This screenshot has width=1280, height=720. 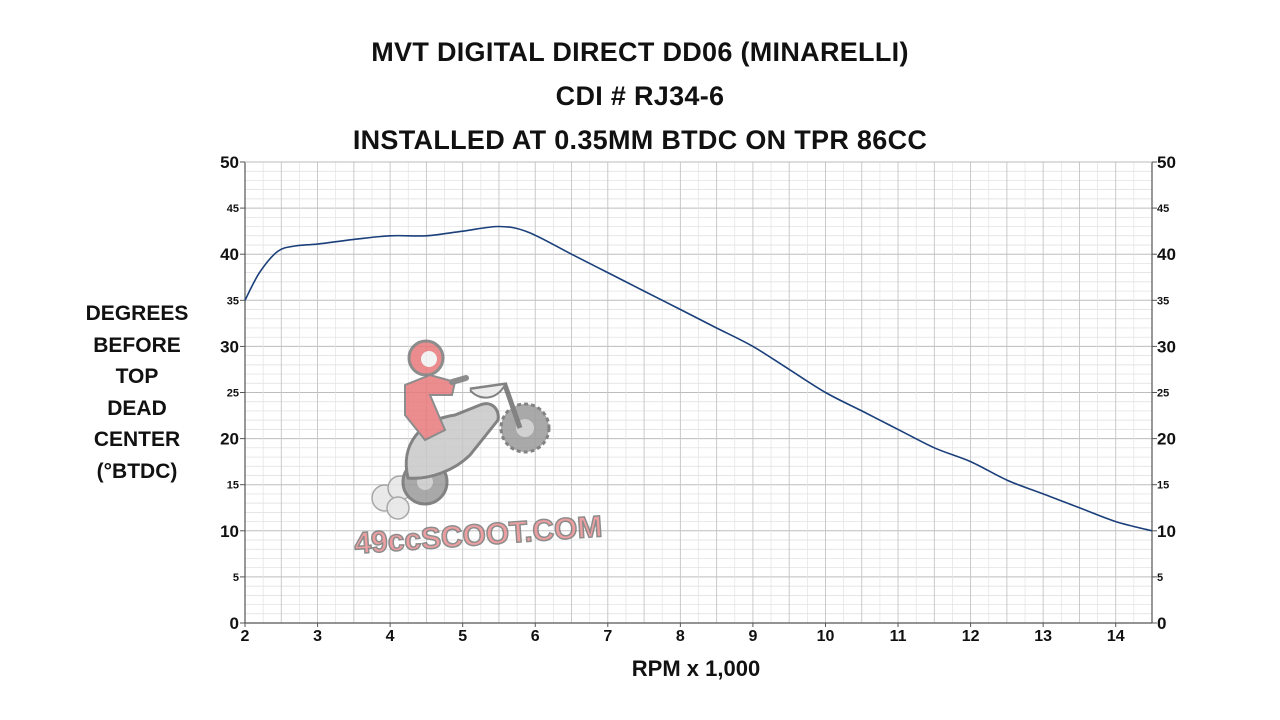 I want to click on y-tick-label-right: 50, so click(x=1166, y=162).